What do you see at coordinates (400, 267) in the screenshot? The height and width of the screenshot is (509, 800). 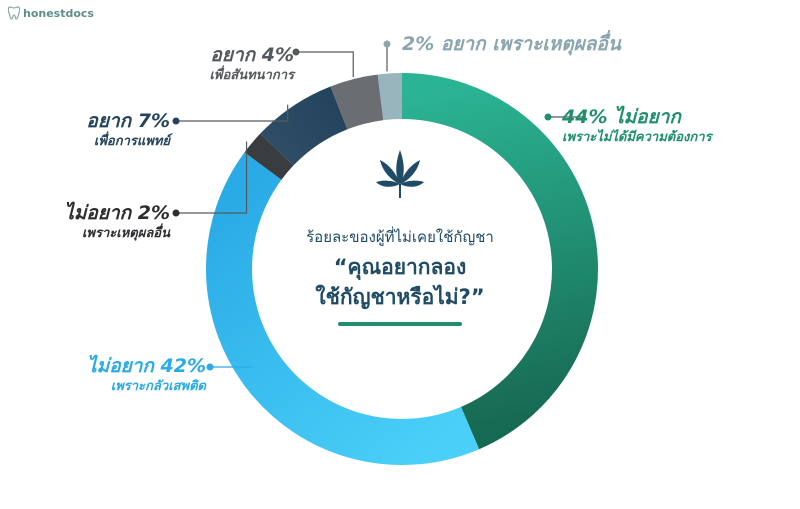 I see `chart-title-line1: “คุณอยากลอง` at bounding box center [400, 267].